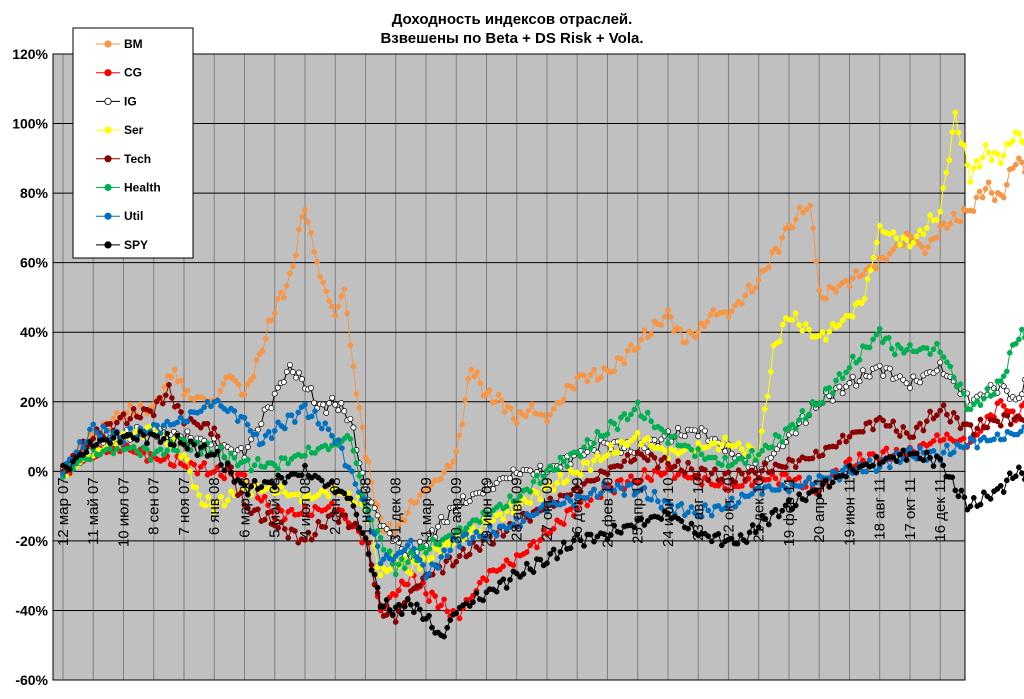  I want to click on y-tick-label: -20%, so click(31, 541).